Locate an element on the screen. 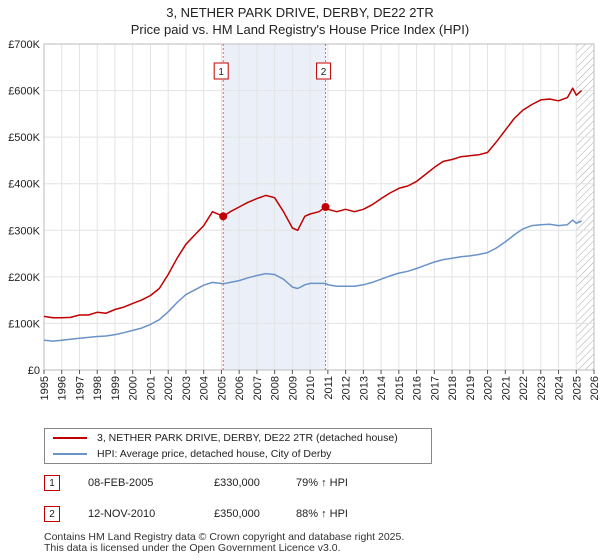 The width and height of the screenshot is (600, 560). transaction-label-box: 2 is located at coordinates (324, 71).